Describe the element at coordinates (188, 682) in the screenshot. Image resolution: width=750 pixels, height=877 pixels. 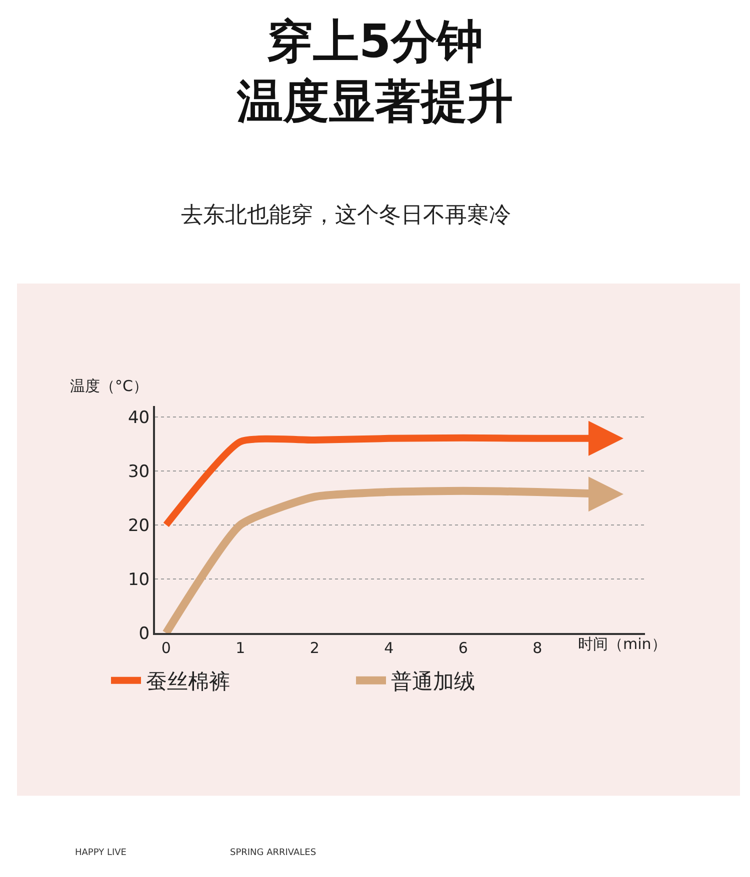
I see `legend-label: 蚕丝棉裤` at that location.